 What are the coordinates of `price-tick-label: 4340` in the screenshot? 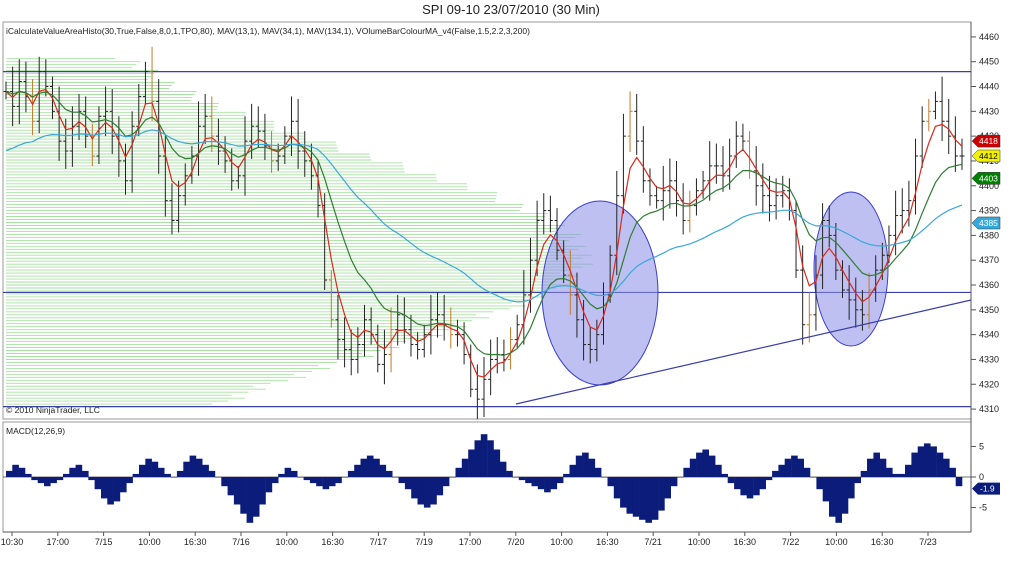 It's located at (989, 335).